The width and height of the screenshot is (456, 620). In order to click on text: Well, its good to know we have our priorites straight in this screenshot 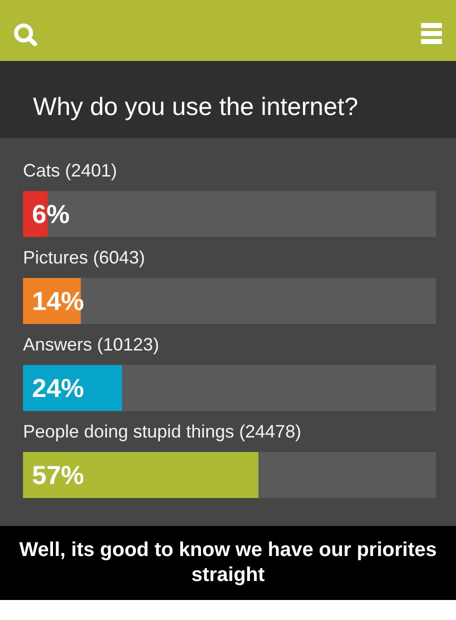, I will do `click(228, 563)`.